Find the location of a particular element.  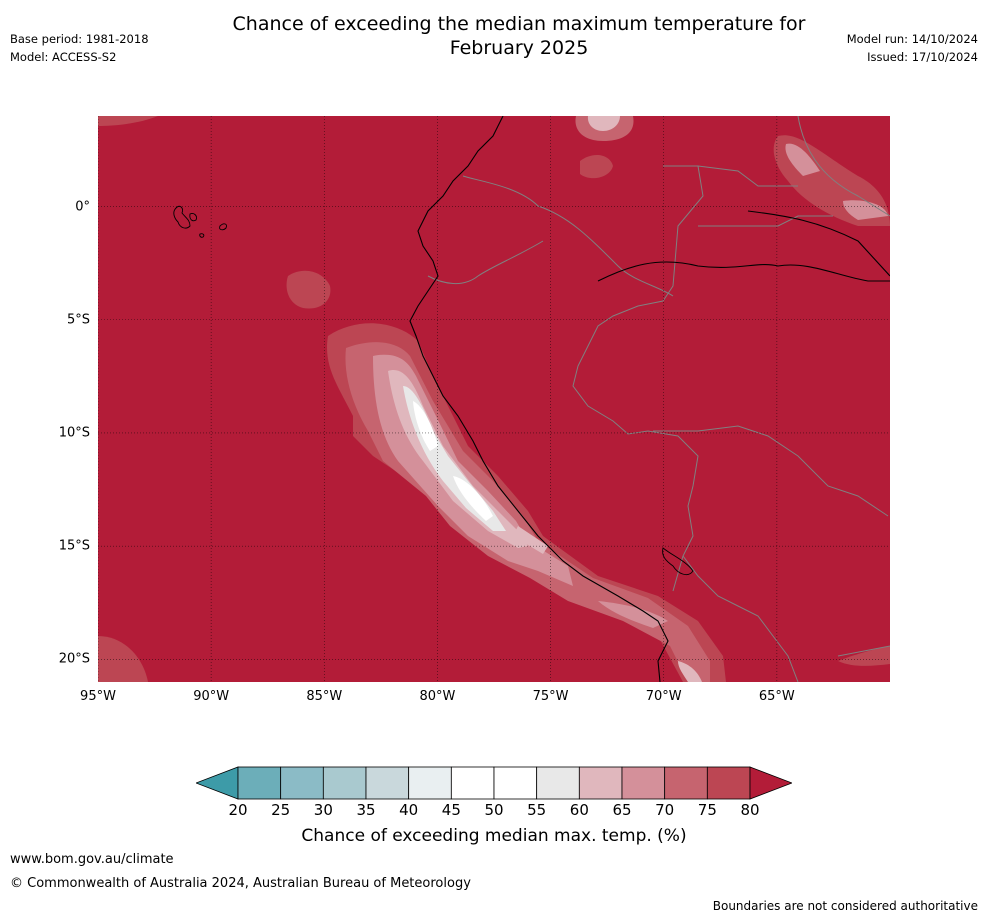

colorbar-under-arrow is located at coordinates (216, 783).